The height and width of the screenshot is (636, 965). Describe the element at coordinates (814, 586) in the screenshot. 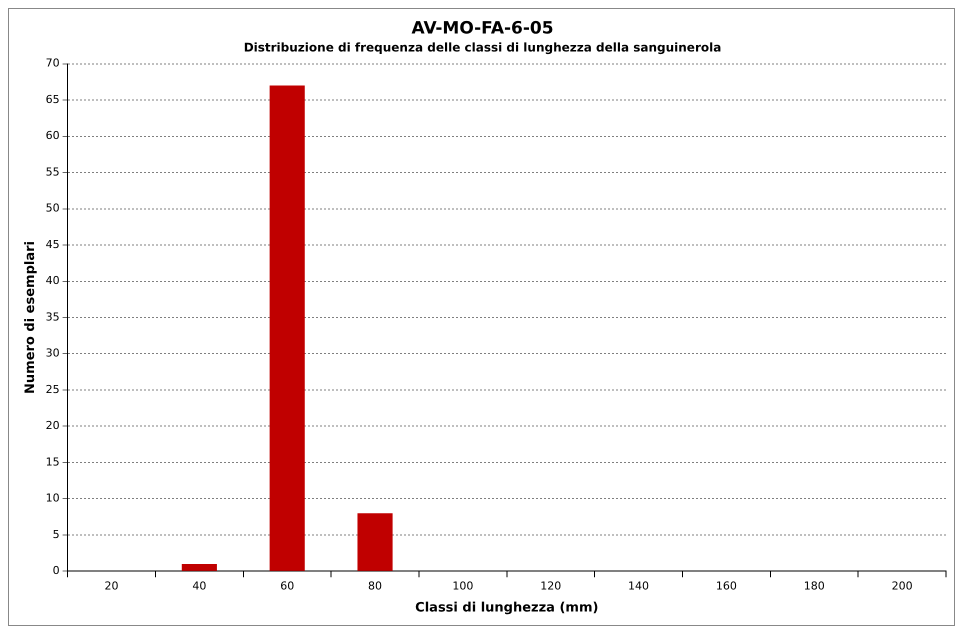

I see `x-tick-label: 180` at that location.